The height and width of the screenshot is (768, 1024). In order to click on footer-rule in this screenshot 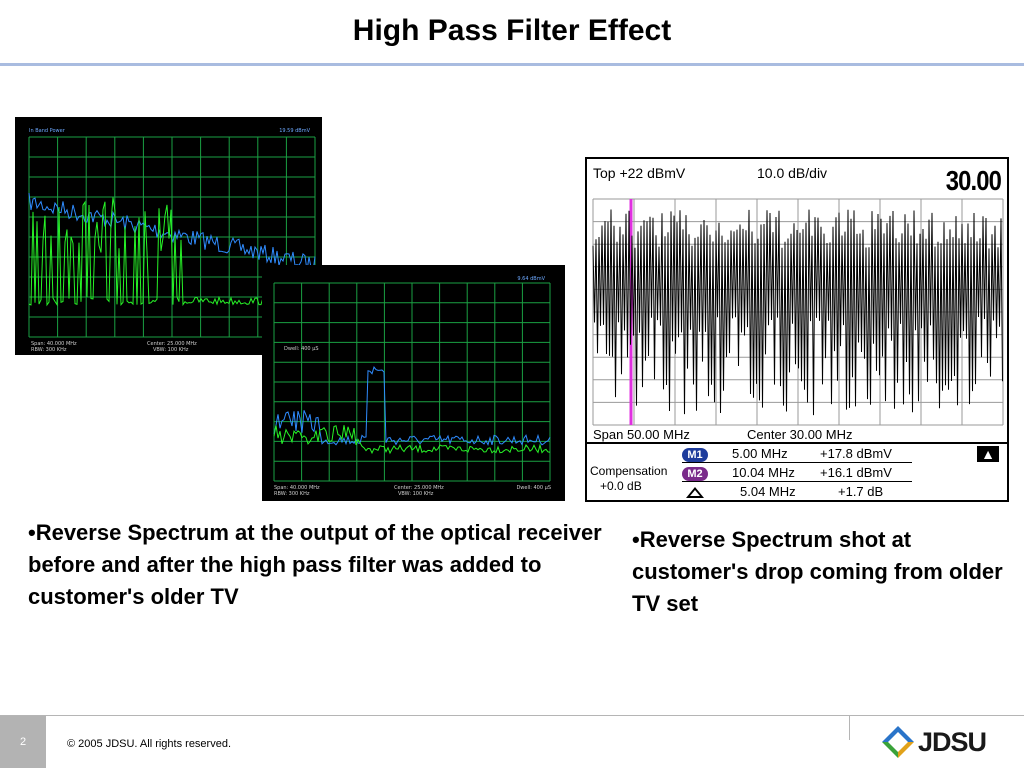, I will do `click(512, 715)`.